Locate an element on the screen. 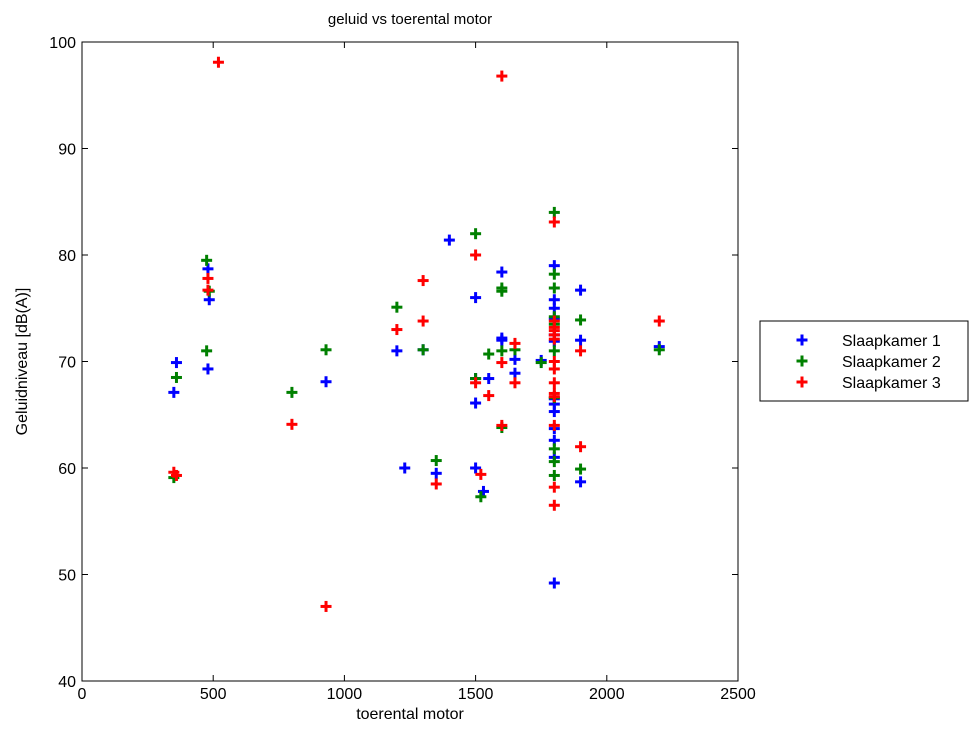 The height and width of the screenshot is (731, 971). chart-title: geluid vs toerental motor is located at coordinates (410, 19).